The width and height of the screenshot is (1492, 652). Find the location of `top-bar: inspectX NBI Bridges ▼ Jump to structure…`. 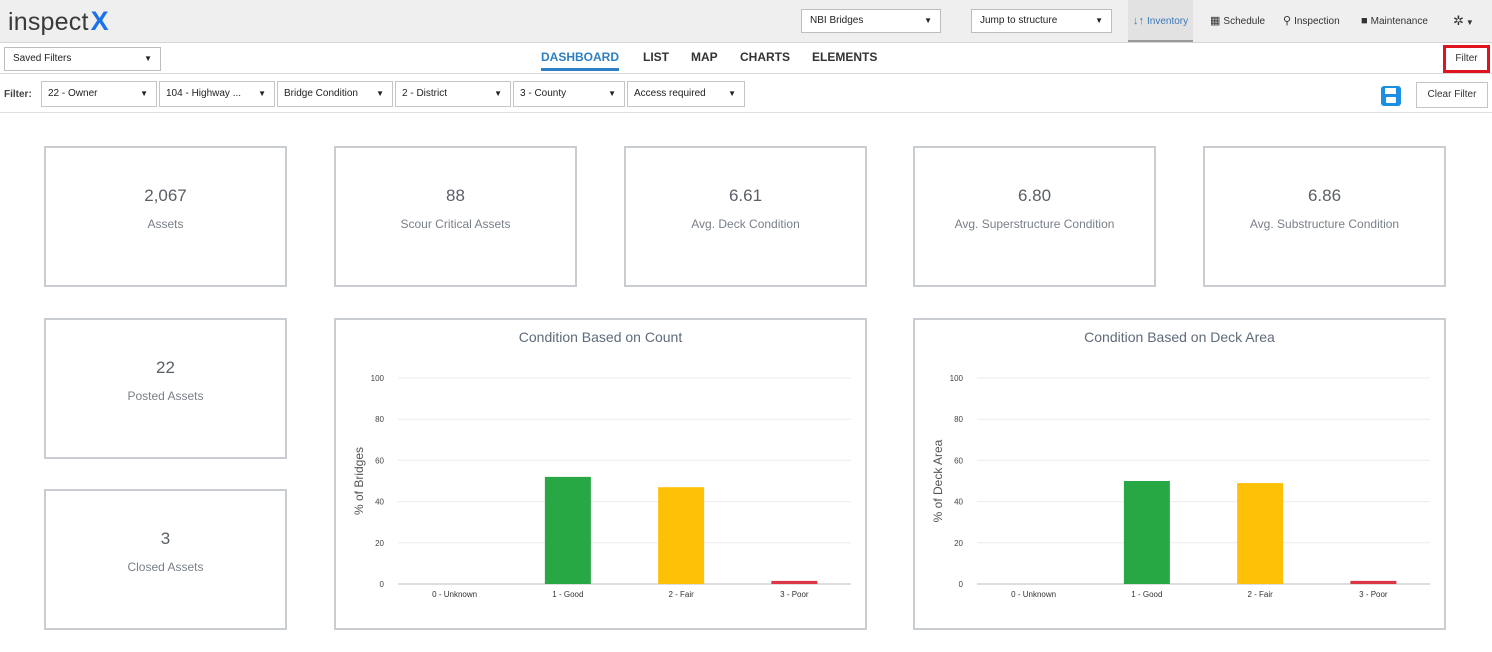

top-bar: inspectX NBI Bridges ▼ Jump to structure… is located at coordinates (746, 21).